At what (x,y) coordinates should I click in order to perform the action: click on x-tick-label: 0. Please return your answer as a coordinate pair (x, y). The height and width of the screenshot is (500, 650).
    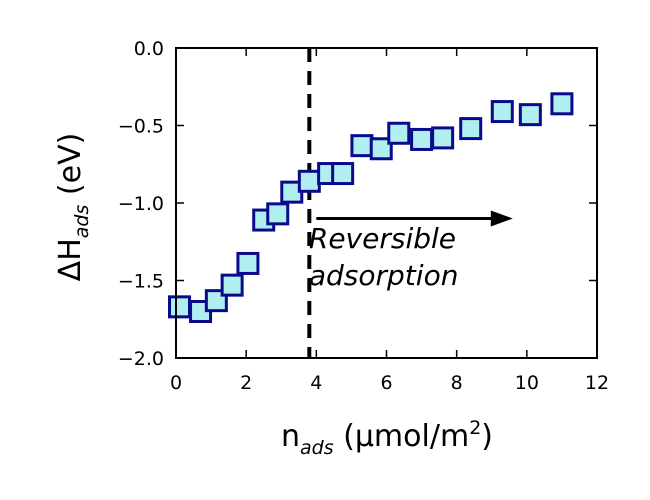
    Looking at the image, I should click on (176, 383).